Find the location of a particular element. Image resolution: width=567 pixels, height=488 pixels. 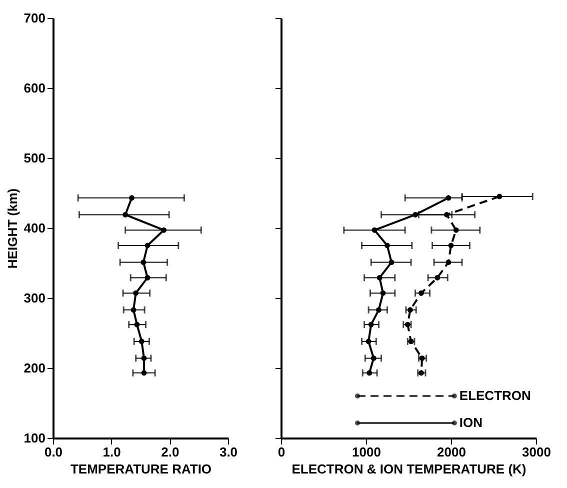

y-tick-label: 500 is located at coordinates (35, 158).